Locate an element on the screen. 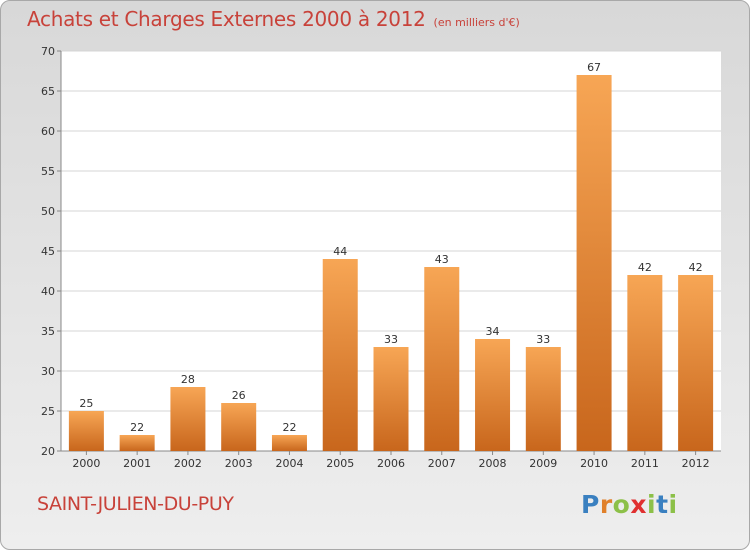 The image size is (750, 550). y-tick-label: 65 is located at coordinates (48, 91).